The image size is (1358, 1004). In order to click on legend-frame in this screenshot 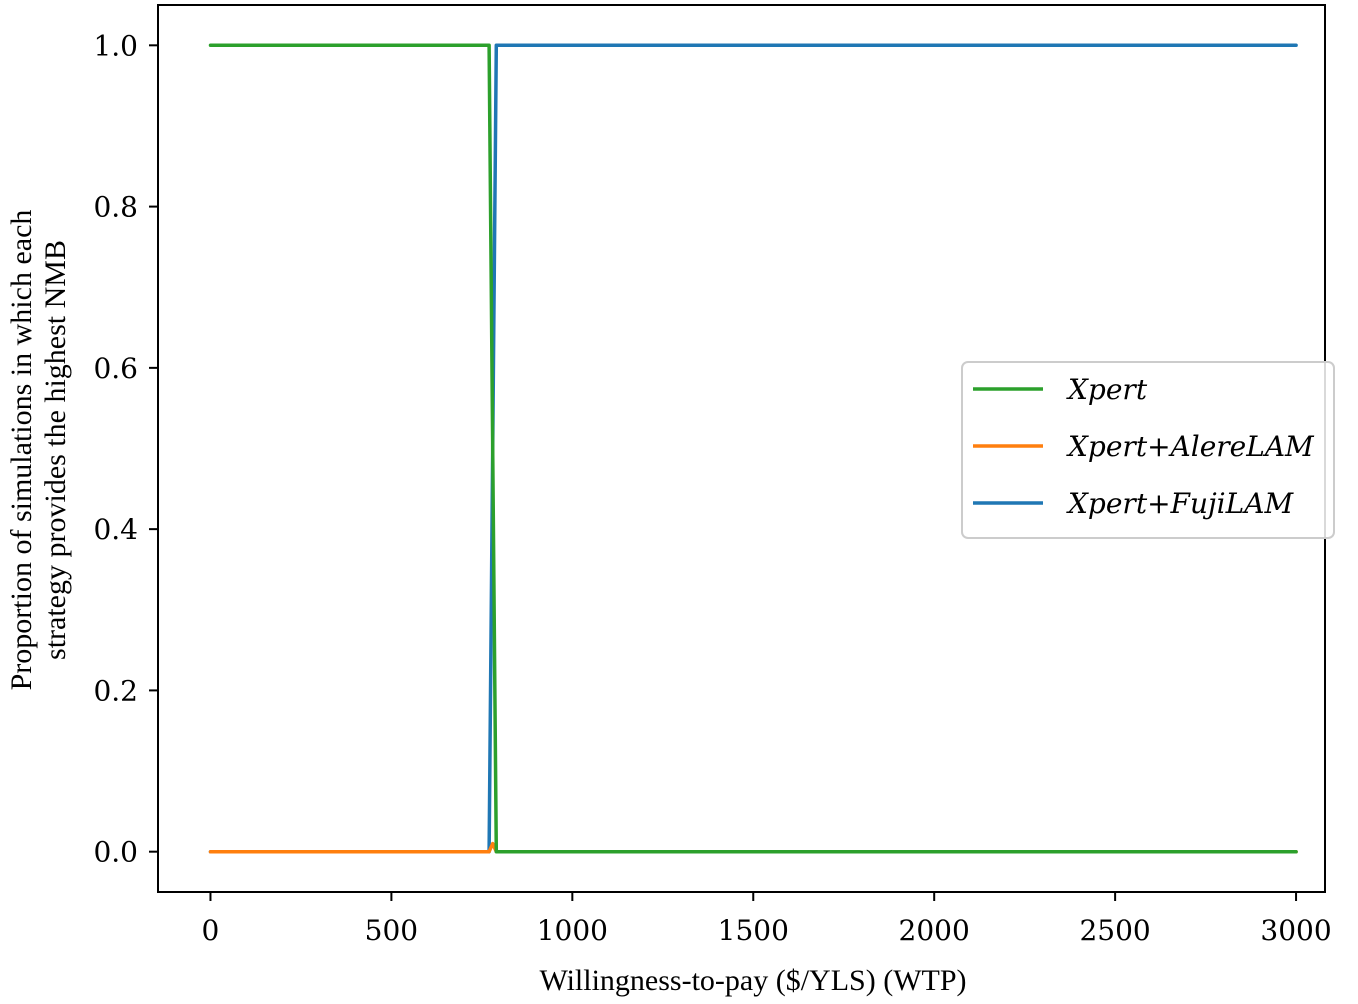, I will do `click(1148, 450)`.